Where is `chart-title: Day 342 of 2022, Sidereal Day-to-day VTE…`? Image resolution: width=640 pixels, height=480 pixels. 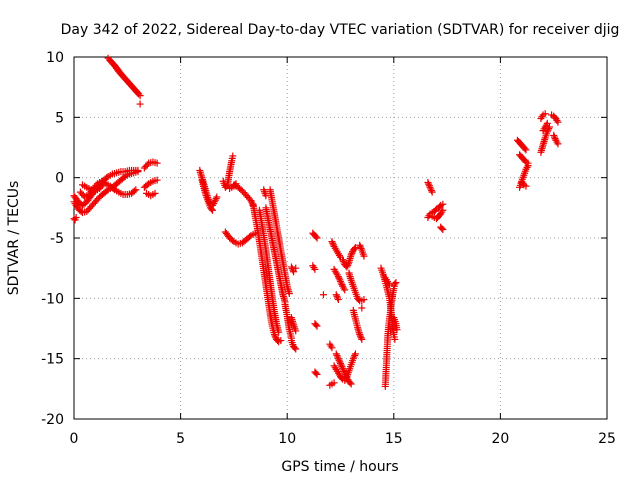 chart-title: Day 342 of 2022, Sidereal Day-to-day VTE… is located at coordinates (340, 30).